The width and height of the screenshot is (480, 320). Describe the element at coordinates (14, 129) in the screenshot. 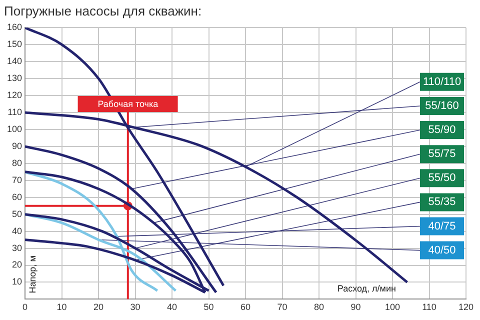

I see `y-tick-label: 100` at that location.